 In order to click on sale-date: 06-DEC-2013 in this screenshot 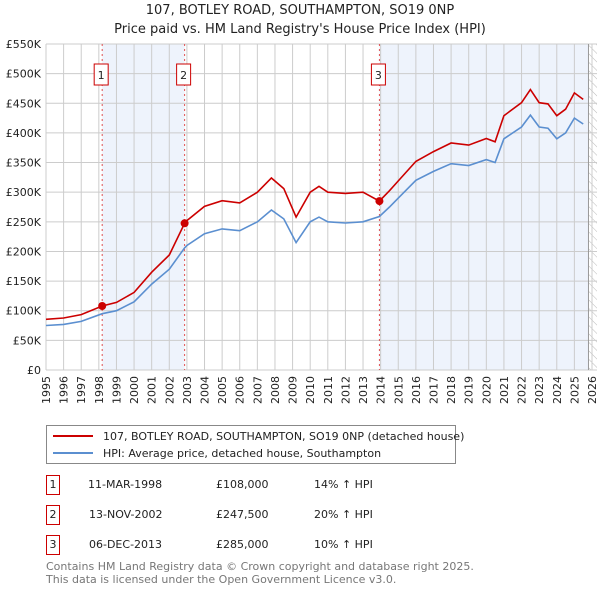, I will do `click(126, 544)`.